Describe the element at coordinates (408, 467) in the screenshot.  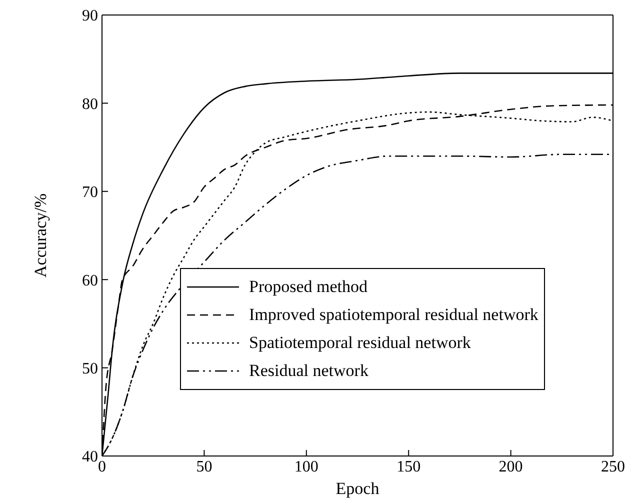
I see `x-tick-label: 150` at that location.